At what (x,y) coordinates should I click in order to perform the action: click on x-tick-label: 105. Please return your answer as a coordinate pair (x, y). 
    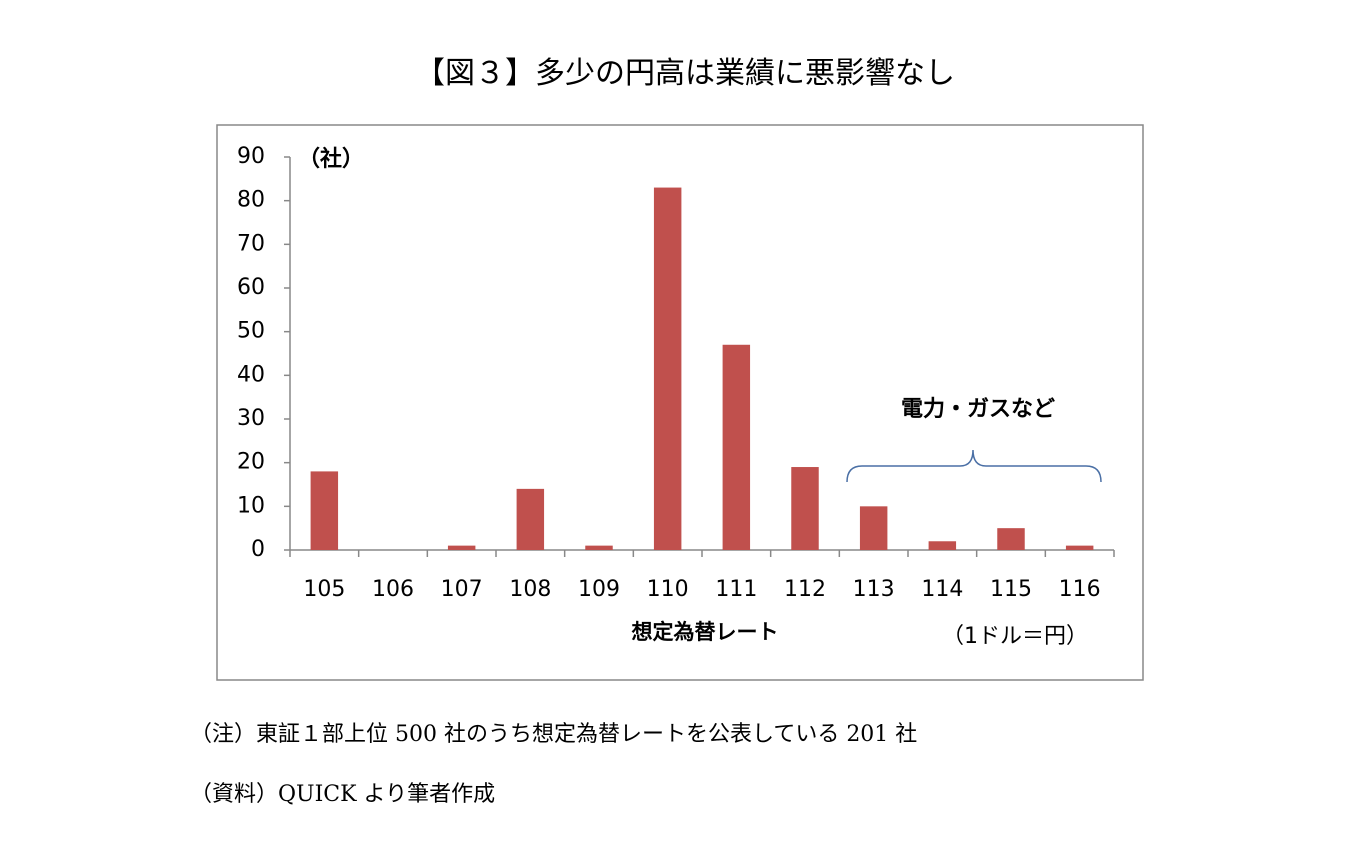
    Looking at the image, I should click on (324, 589).